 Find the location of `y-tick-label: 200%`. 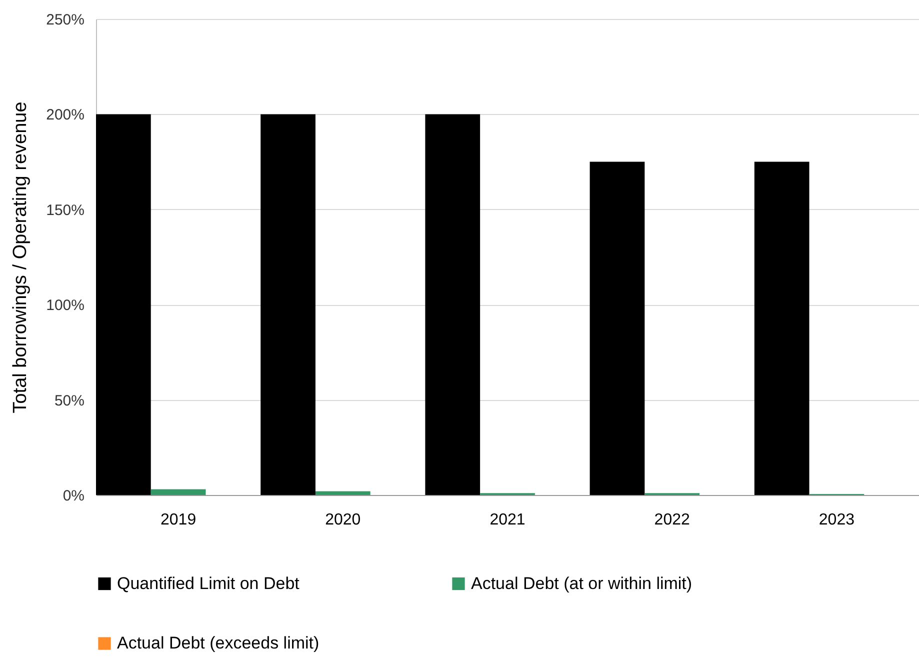

y-tick-label: 200% is located at coordinates (65, 115).